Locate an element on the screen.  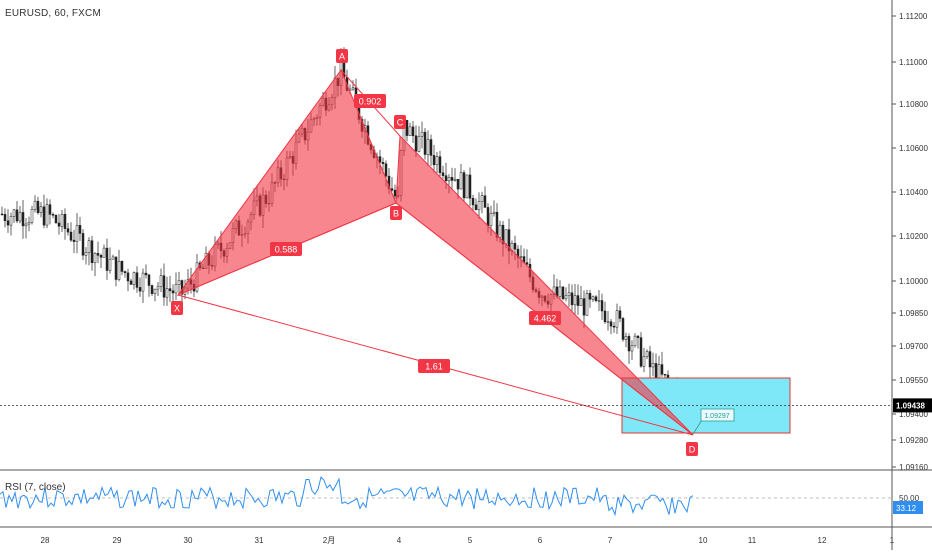
pattern-point-marker-a is located at coordinates (342, 56).